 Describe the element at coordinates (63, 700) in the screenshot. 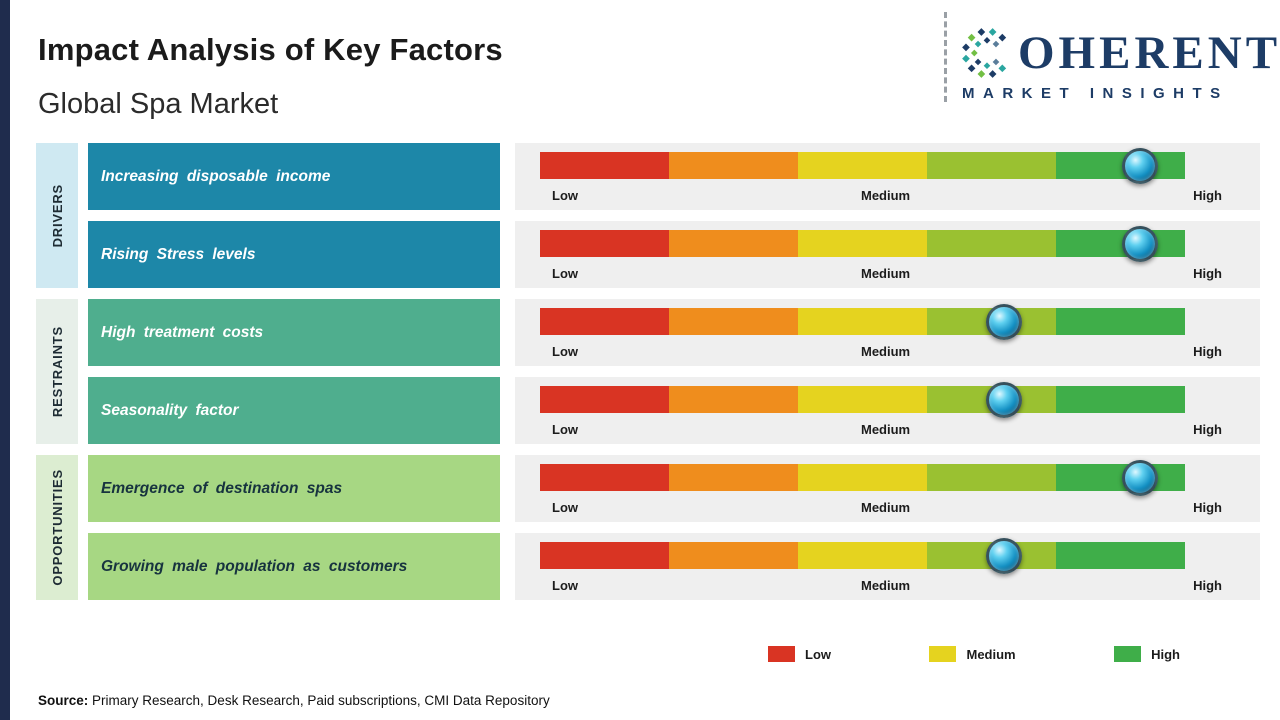

I see `source-label: Source:` at that location.